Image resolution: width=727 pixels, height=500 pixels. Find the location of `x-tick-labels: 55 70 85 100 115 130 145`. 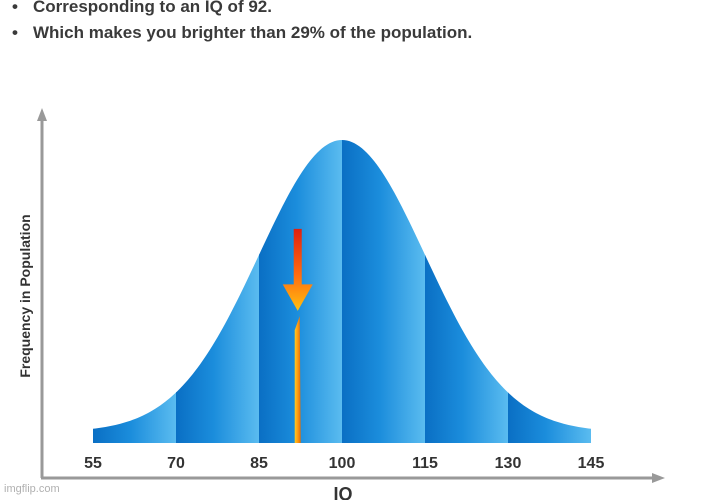

x-tick-labels: 55 70 85 100 115 130 145 is located at coordinates (344, 463).